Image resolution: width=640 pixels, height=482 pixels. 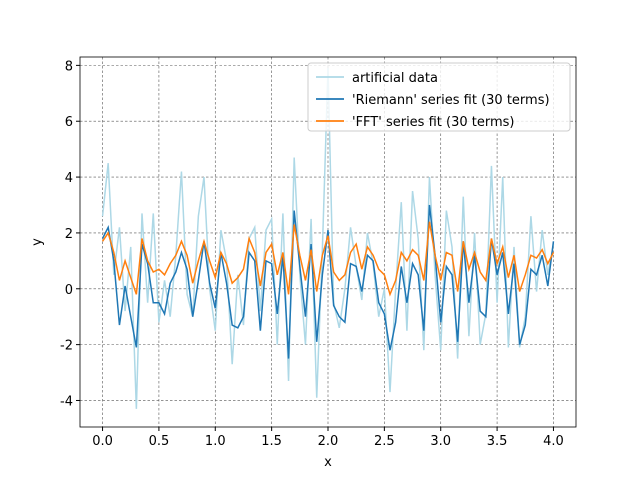 I want to click on x-tick-label: 3.5, so click(x=497, y=441).